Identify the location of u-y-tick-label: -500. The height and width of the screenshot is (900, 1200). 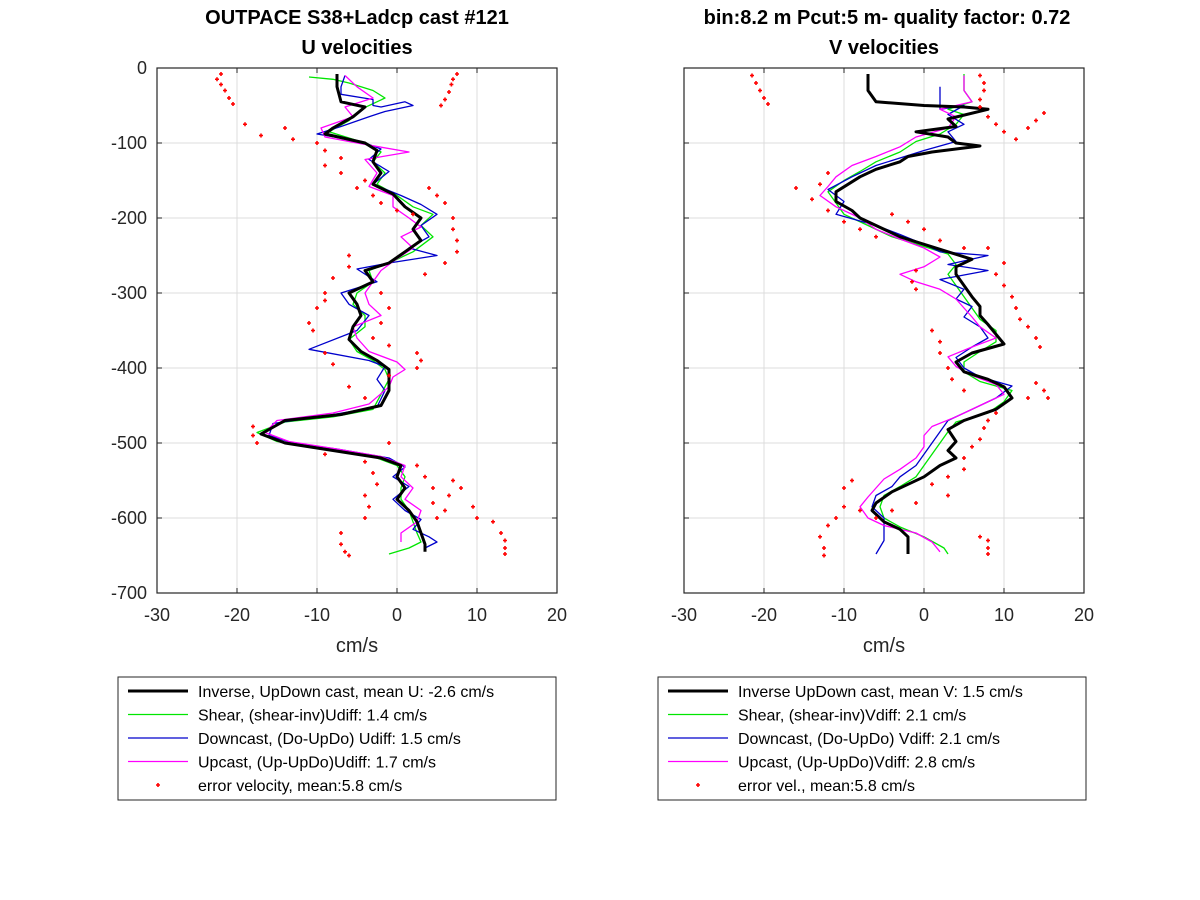
(129, 443).